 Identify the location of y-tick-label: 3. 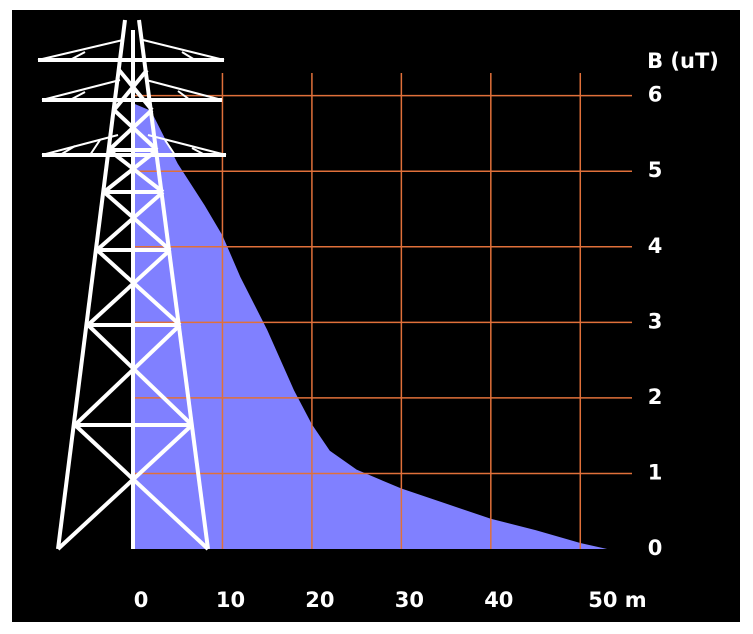
(655, 321).